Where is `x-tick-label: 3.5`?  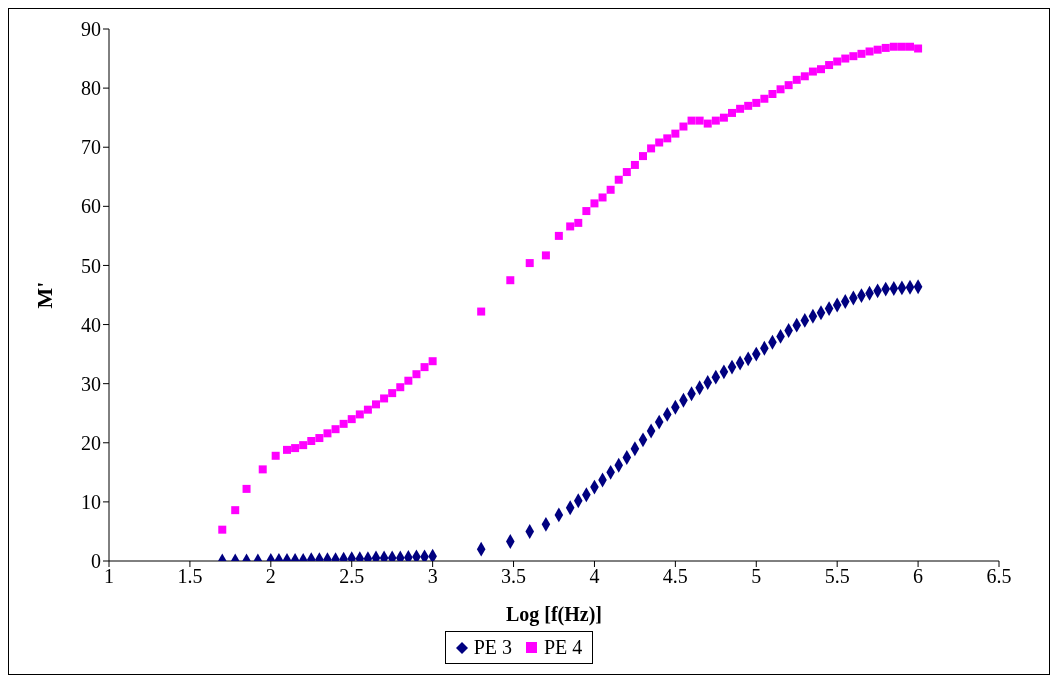 x-tick-label: 3.5 is located at coordinates (514, 576).